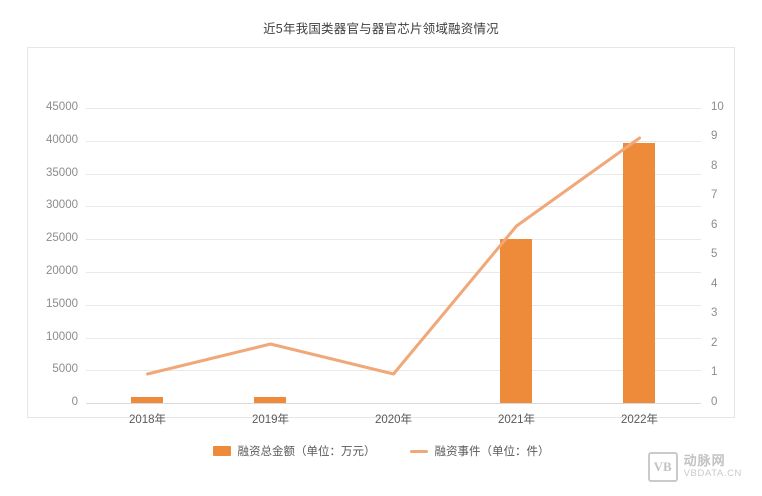 The width and height of the screenshot is (762, 496). What do you see at coordinates (714, 343) in the screenshot?
I see `y-tick-right: 2` at bounding box center [714, 343].